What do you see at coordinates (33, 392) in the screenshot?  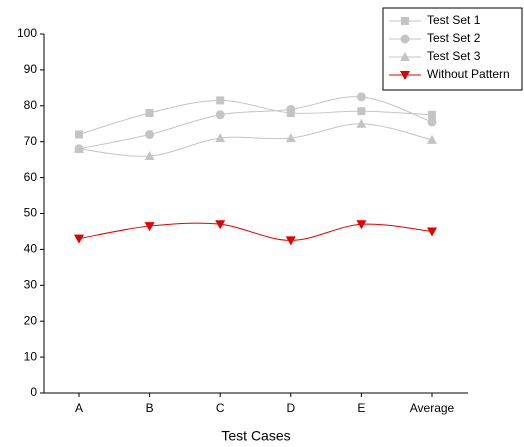 I see `y-tick-label: 0` at bounding box center [33, 392].